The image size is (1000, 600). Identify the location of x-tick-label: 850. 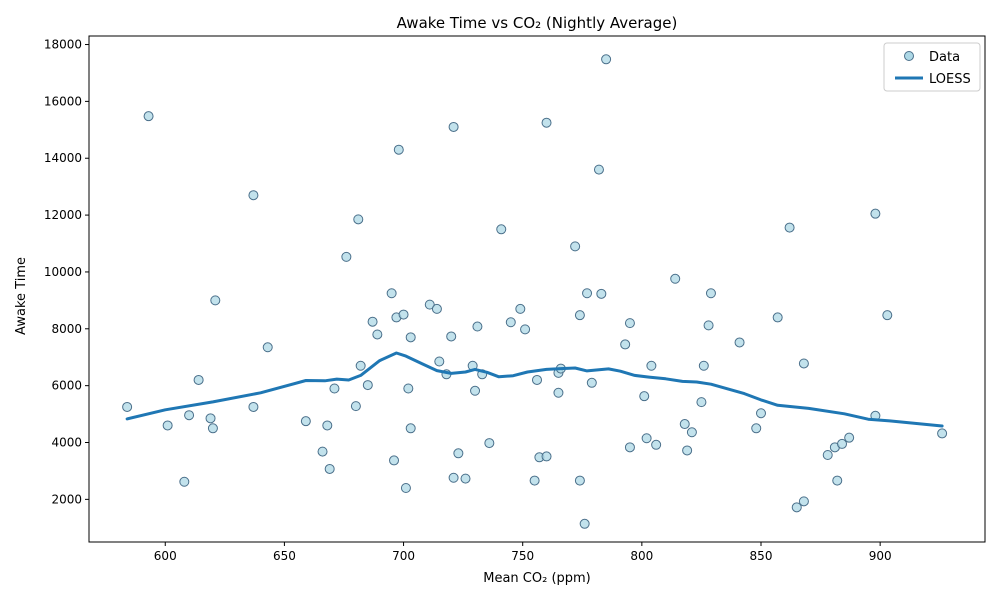
(761, 556).